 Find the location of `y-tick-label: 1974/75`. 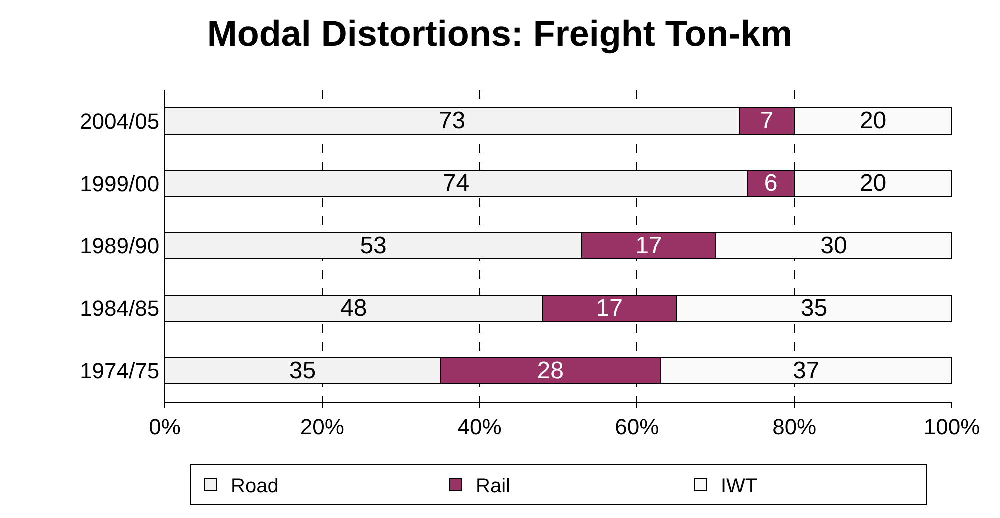

y-tick-label: 1974/75 is located at coordinates (120, 371).